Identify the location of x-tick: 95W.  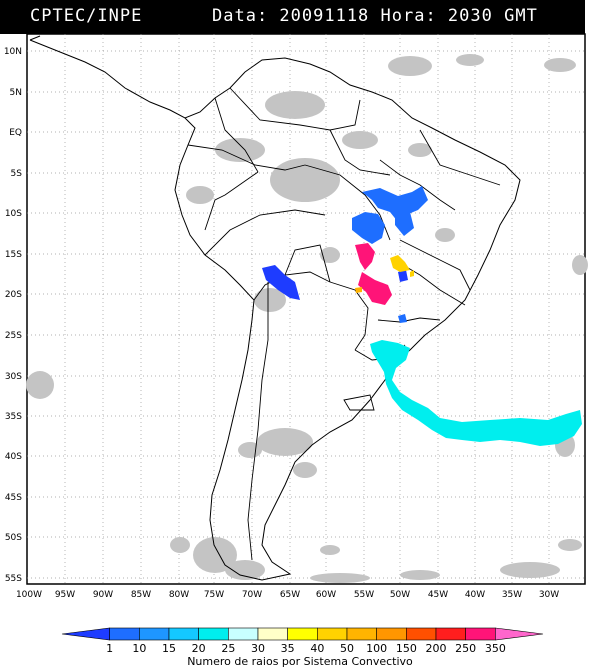
(65, 595).